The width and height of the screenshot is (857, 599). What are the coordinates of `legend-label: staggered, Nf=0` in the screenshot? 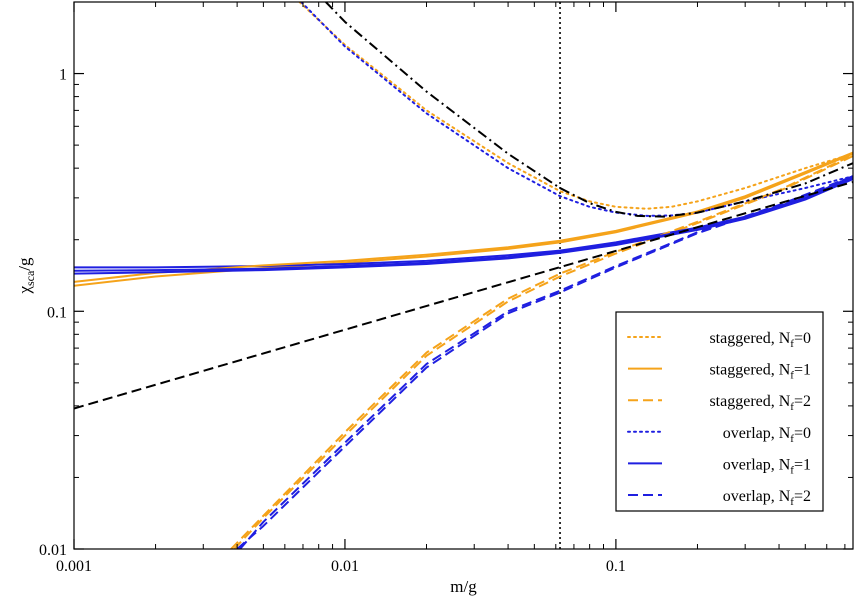 It's located at (760, 340).